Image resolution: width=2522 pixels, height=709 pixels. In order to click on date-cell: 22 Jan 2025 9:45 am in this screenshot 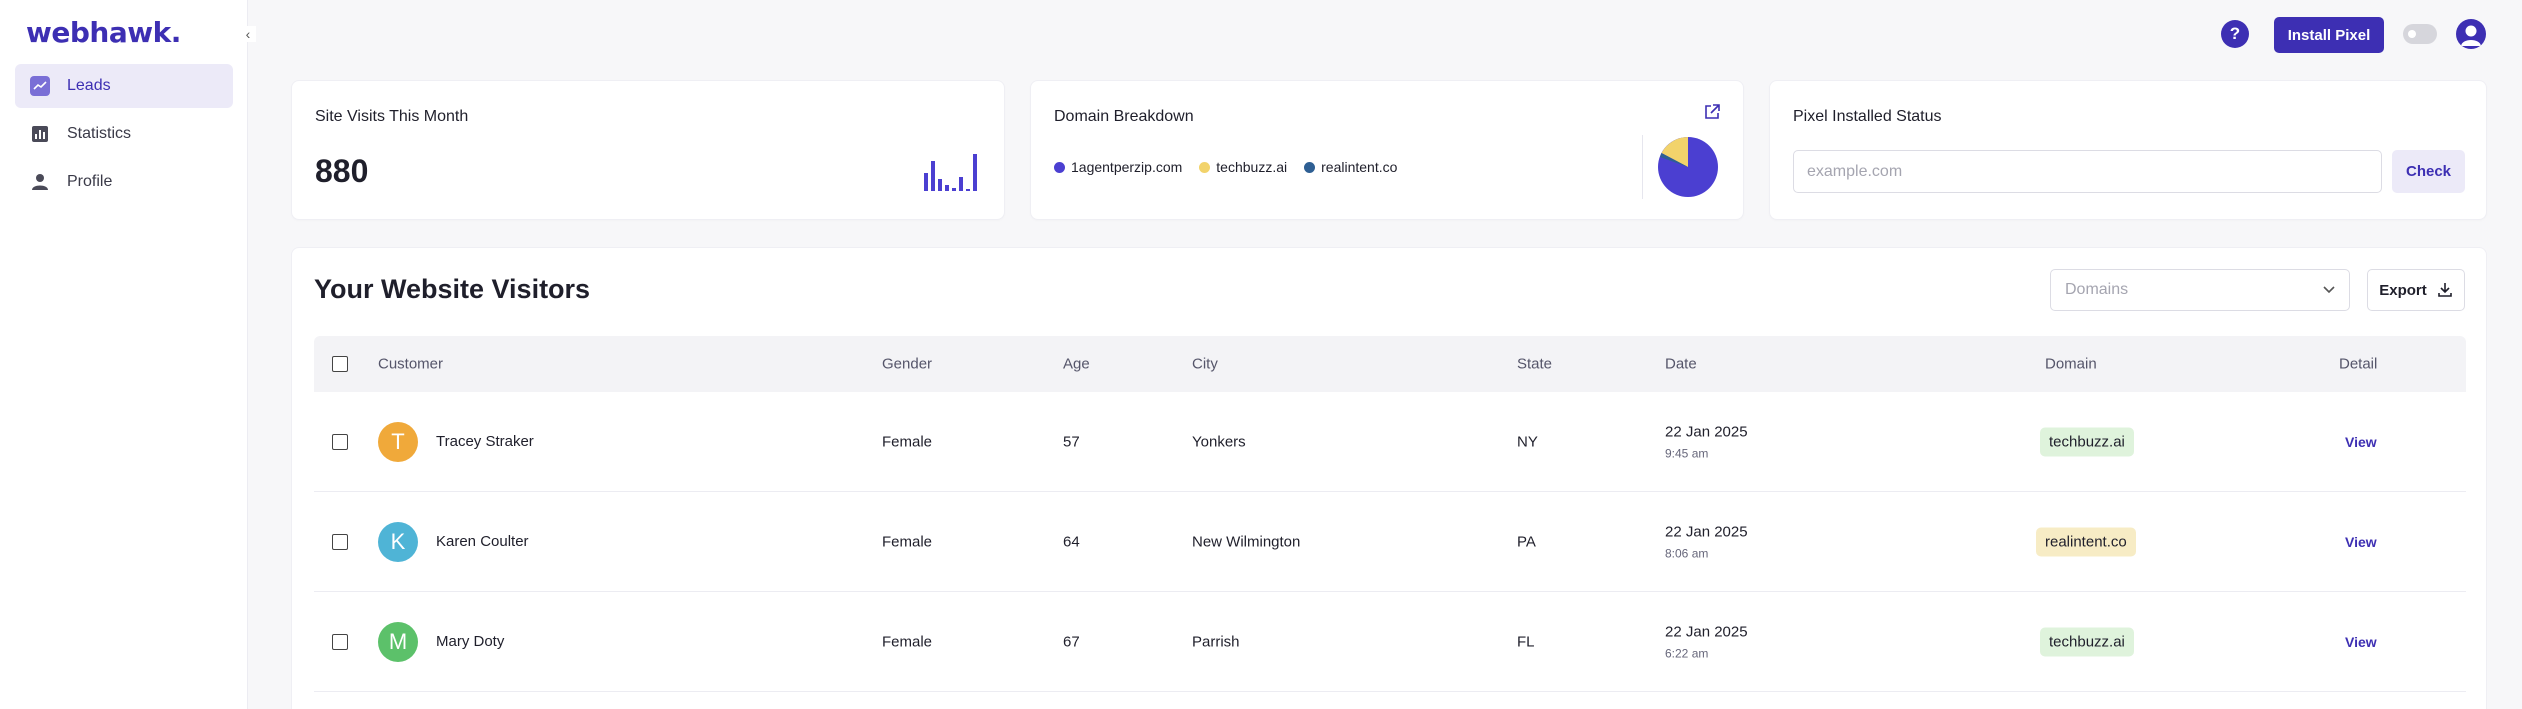, I will do `click(1706, 441)`.